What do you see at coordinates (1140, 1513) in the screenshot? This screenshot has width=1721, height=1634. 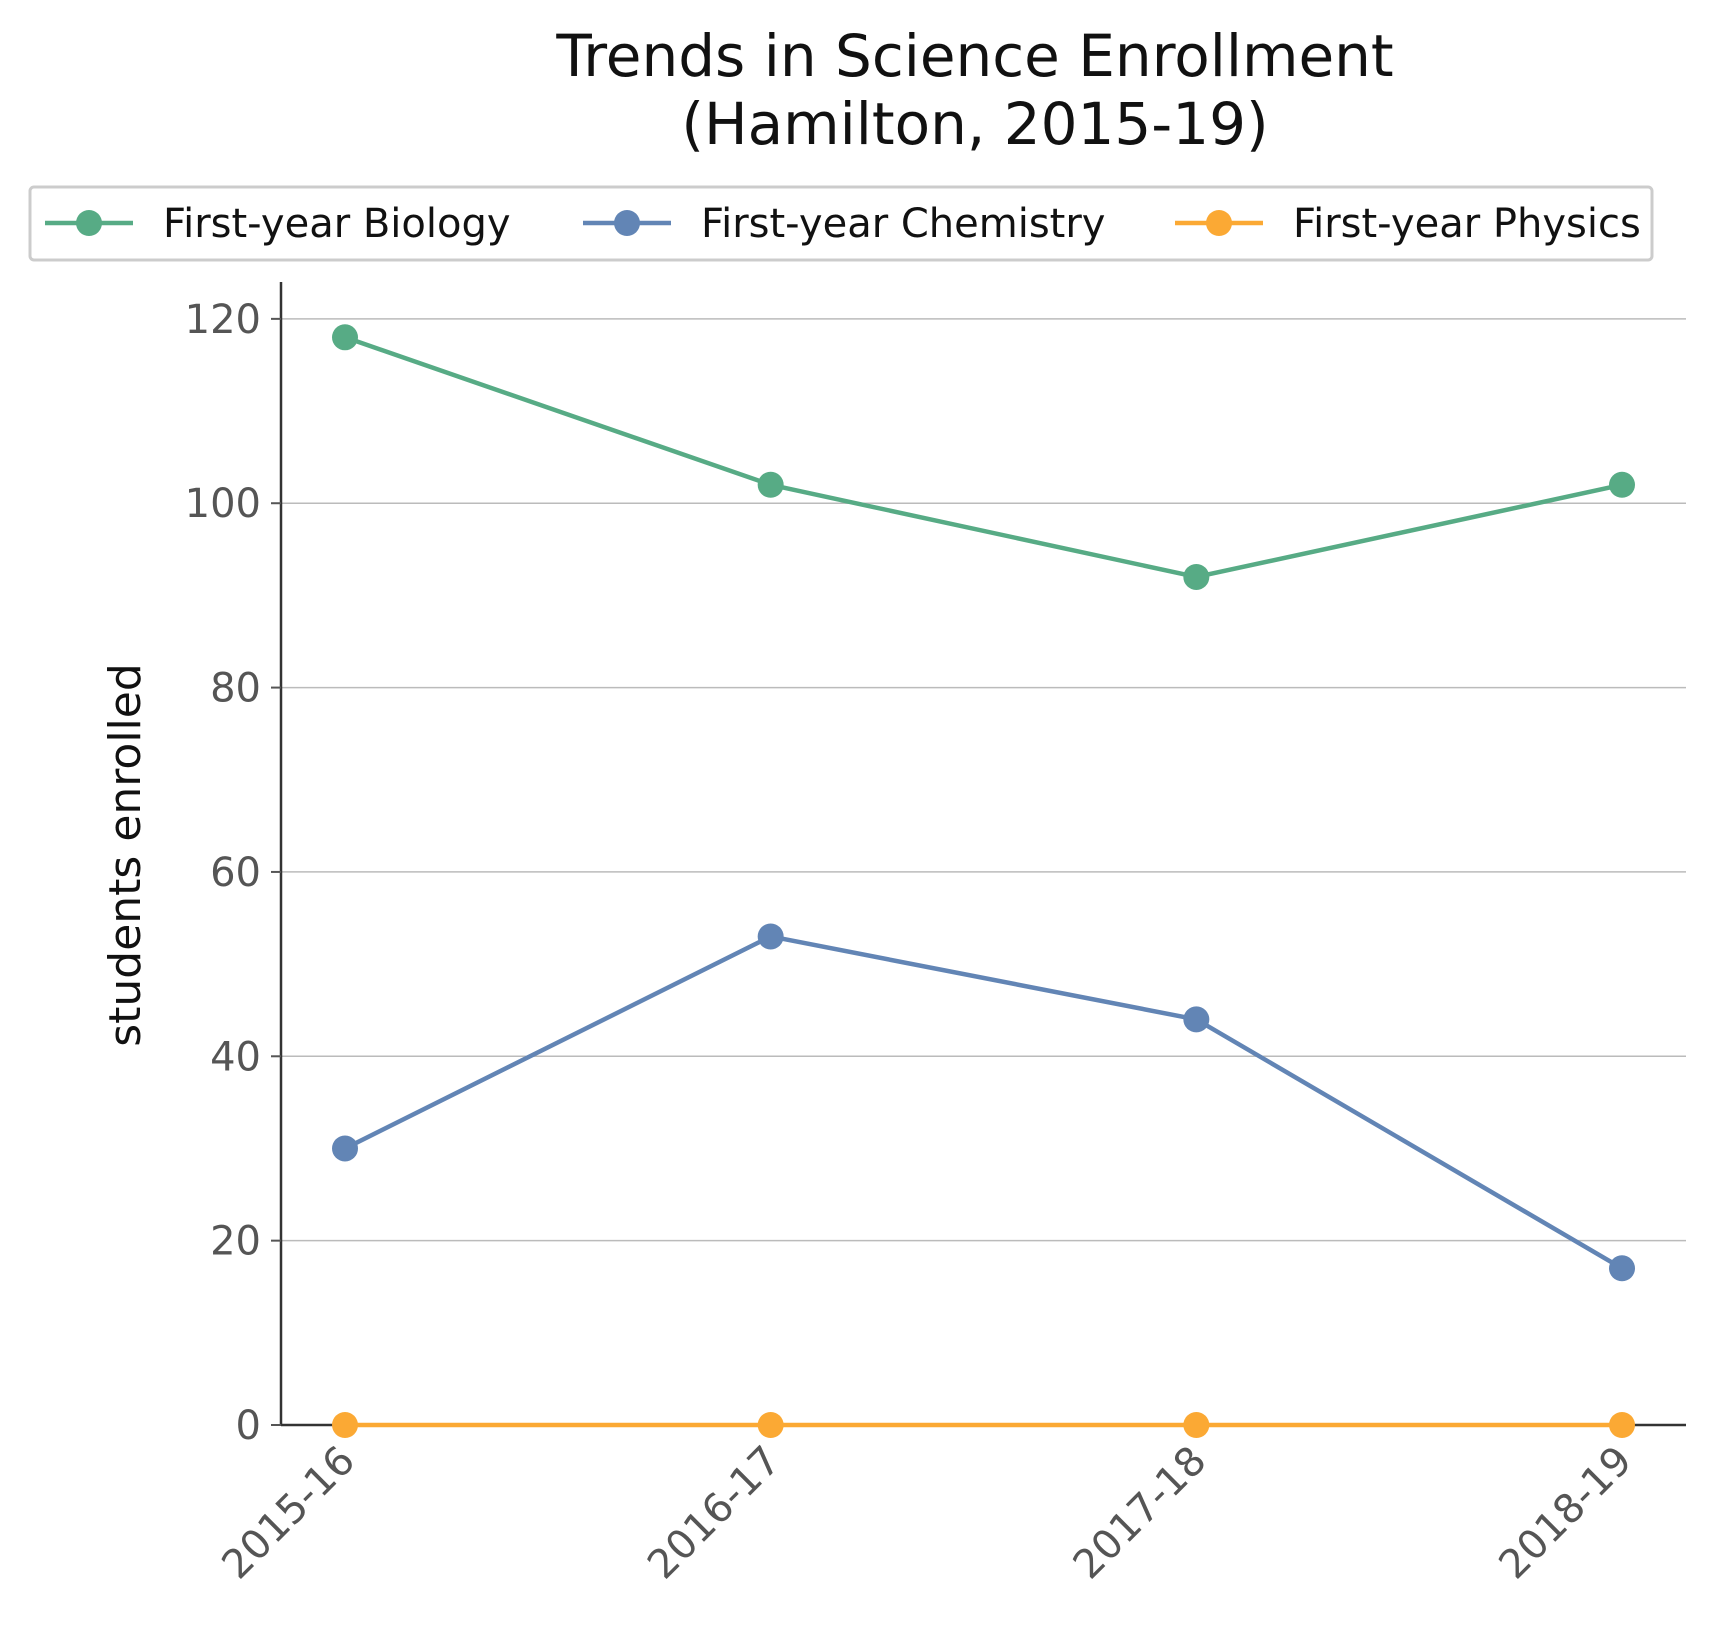 I see `x-tick-label: 2017-18` at bounding box center [1140, 1513].